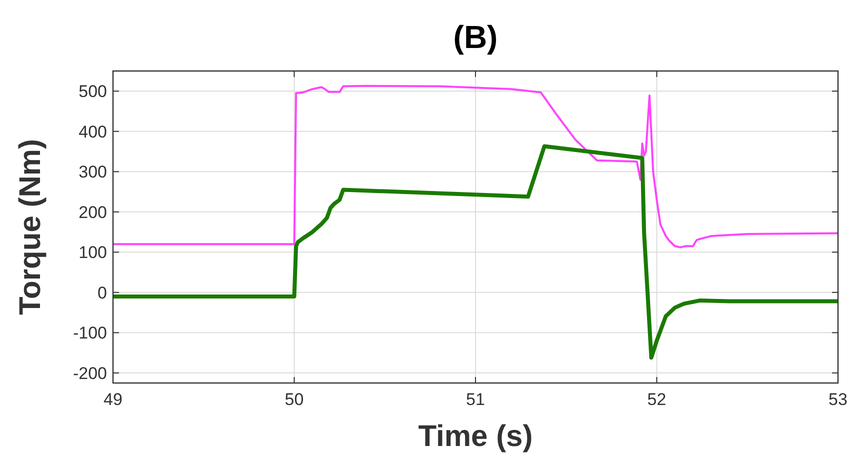  Describe the element at coordinates (92, 172) in the screenshot. I see `y-tick-label: 300` at that location.